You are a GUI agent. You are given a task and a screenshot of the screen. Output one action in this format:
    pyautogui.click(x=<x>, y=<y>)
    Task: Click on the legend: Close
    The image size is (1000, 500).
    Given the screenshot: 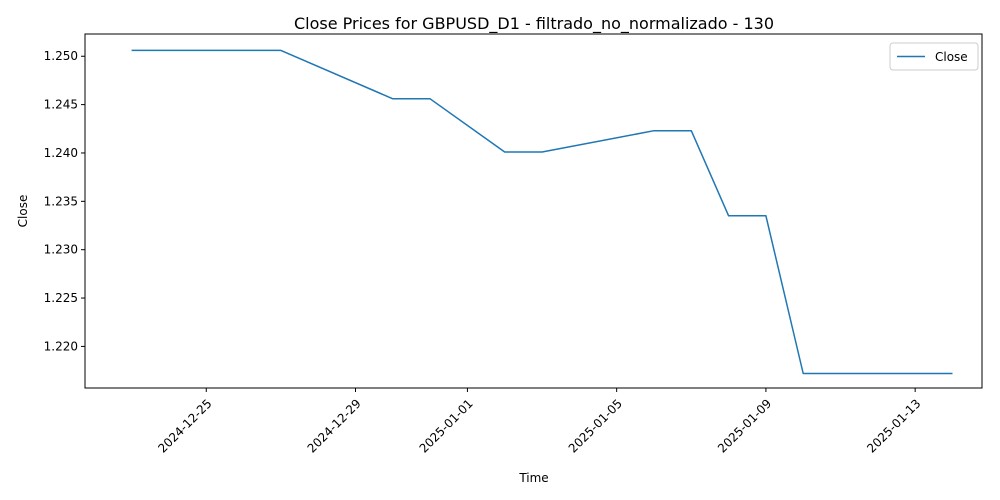 What is the action you would take?
    pyautogui.click(x=934, y=56)
    